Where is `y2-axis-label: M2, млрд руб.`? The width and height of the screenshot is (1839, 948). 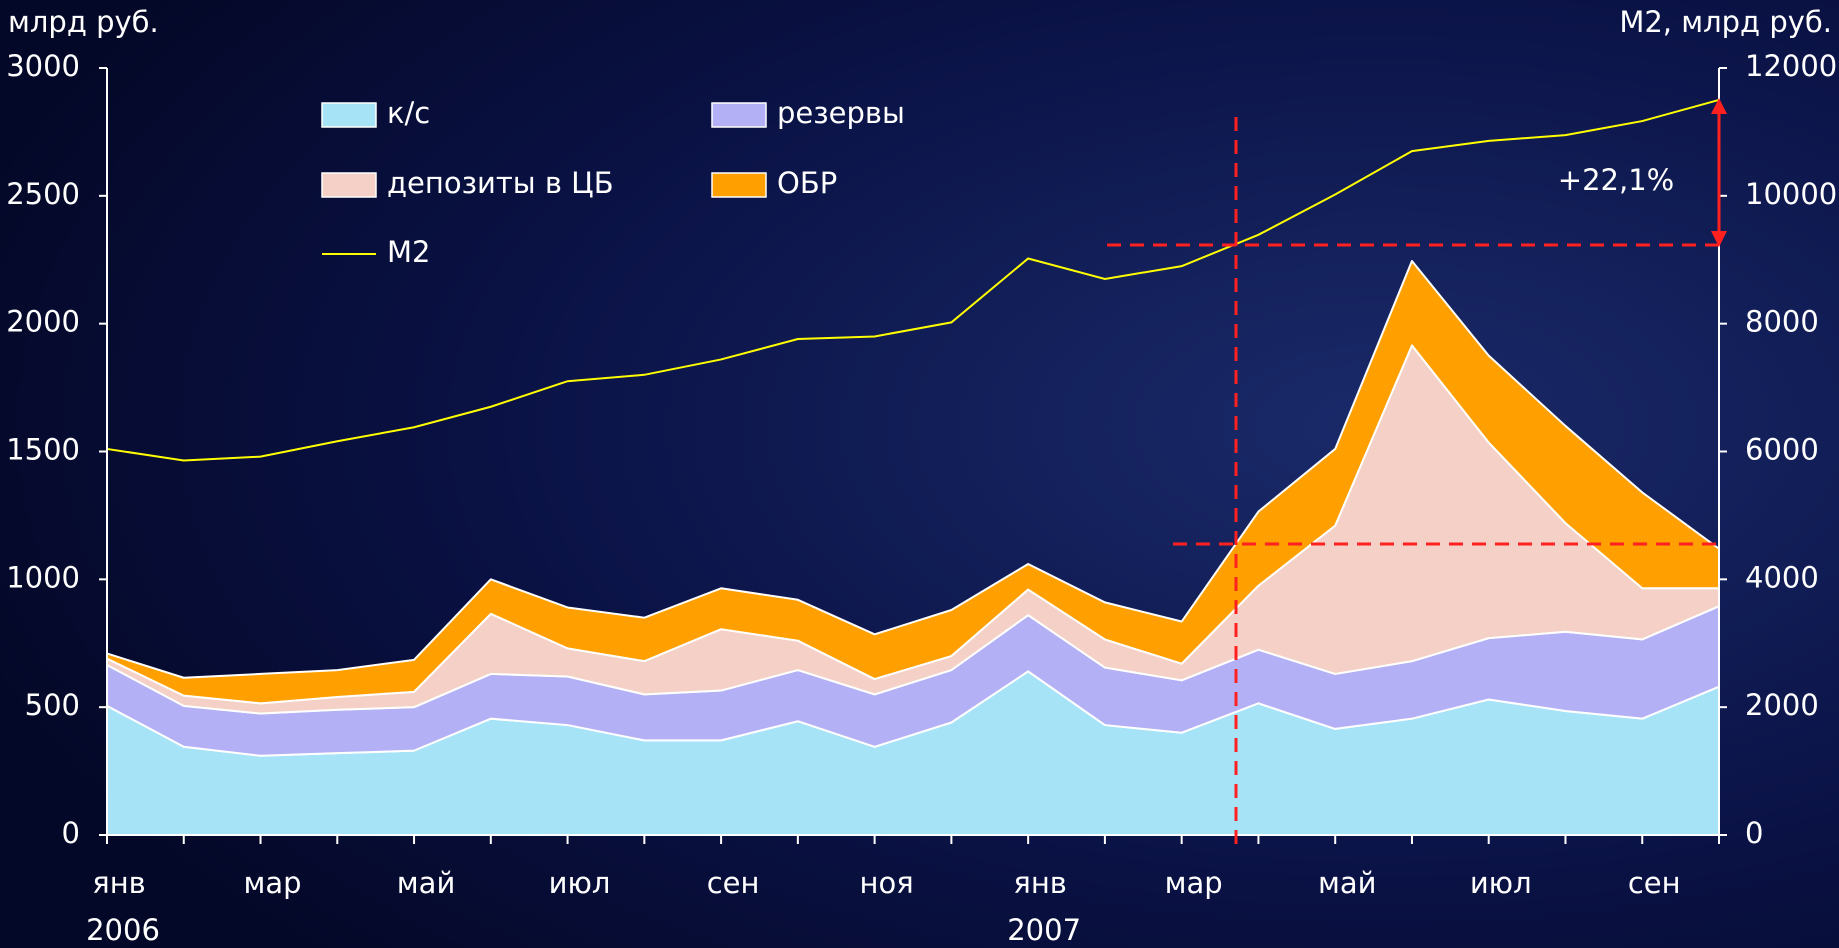
y2-axis-label: M2, млрд руб. is located at coordinates (1725, 22).